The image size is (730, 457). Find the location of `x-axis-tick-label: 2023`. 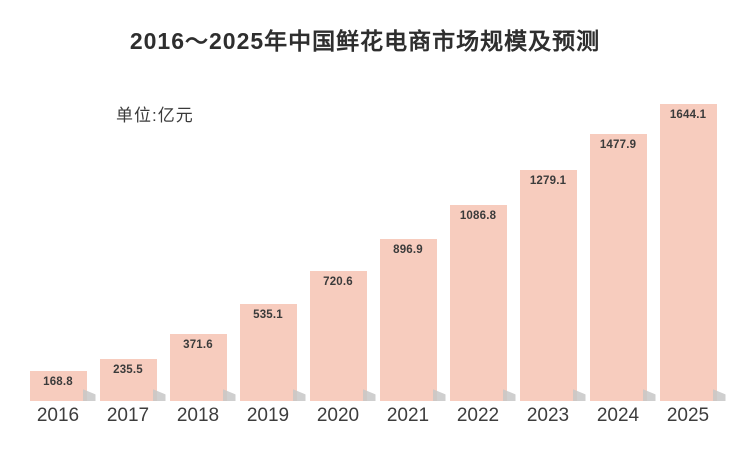

x-axis-tick-label: 2023 is located at coordinates (548, 415).